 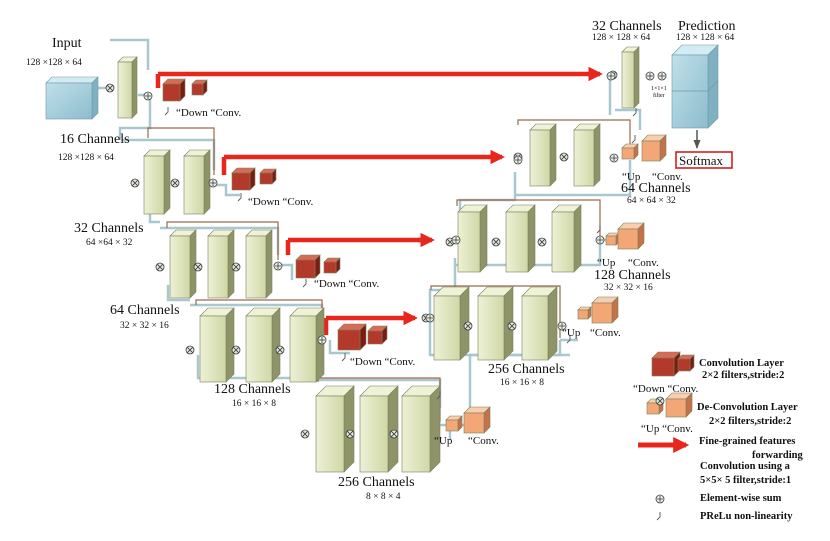 What do you see at coordinates (584, 158) in the screenshot?
I see `dec2-block-b-front` at bounding box center [584, 158].